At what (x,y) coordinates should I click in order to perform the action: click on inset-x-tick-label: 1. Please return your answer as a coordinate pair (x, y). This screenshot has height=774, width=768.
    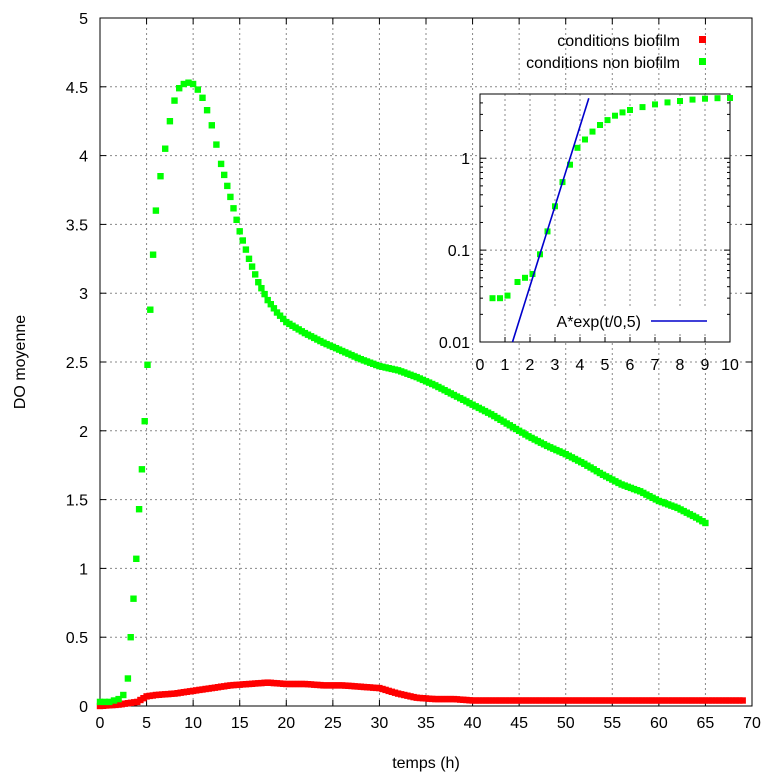
    Looking at the image, I should click on (505, 365).